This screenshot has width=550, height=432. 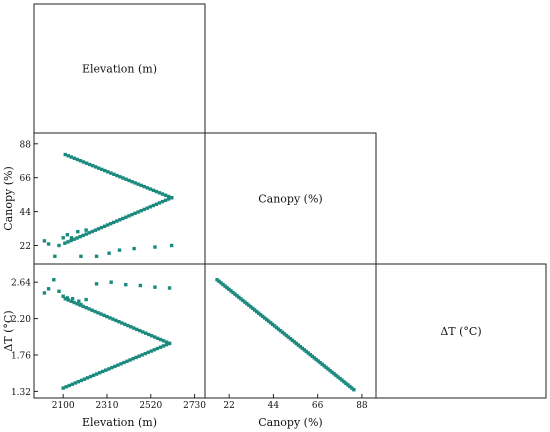 I want to click on ytick-label-dT: 2.64, so click(x=21, y=284).